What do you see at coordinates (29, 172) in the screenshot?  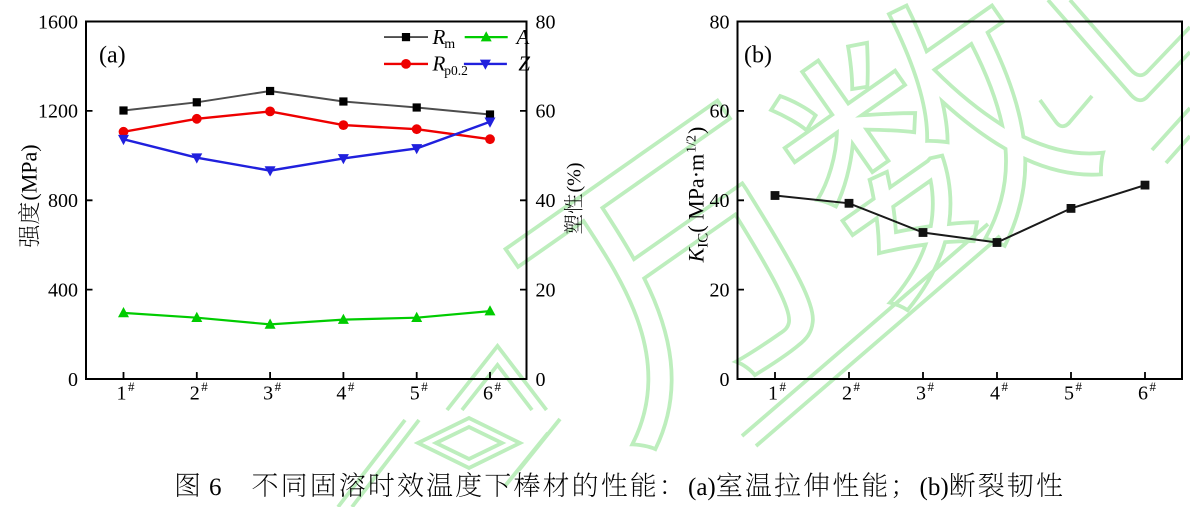 I see `svg-text: (MPa)` at bounding box center [29, 172].